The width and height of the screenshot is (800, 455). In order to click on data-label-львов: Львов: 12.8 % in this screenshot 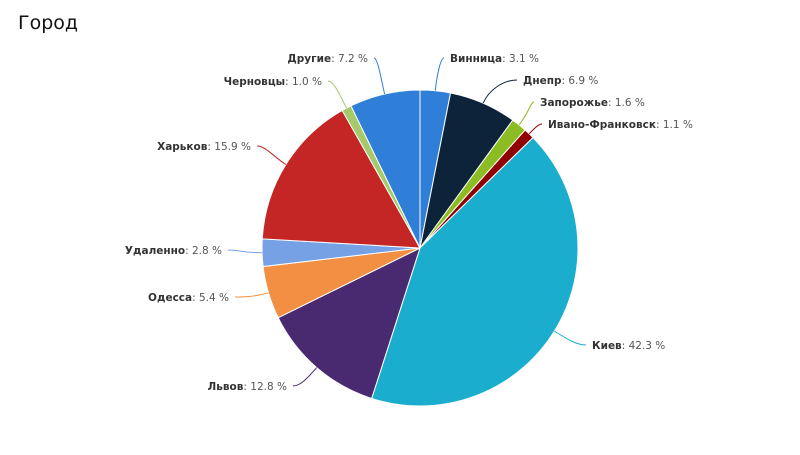, I will do `click(247, 387)`.